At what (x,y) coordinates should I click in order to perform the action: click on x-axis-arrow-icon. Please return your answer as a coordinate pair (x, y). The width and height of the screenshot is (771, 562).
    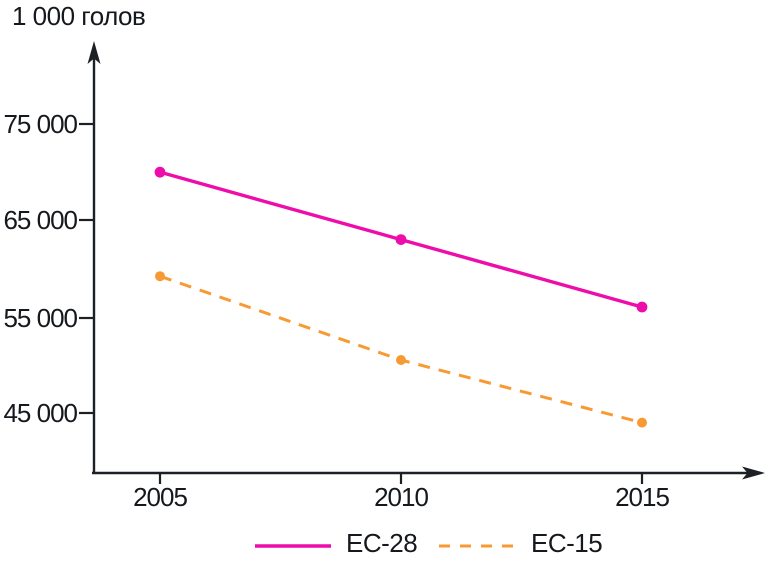
    Looking at the image, I should click on (753, 473).